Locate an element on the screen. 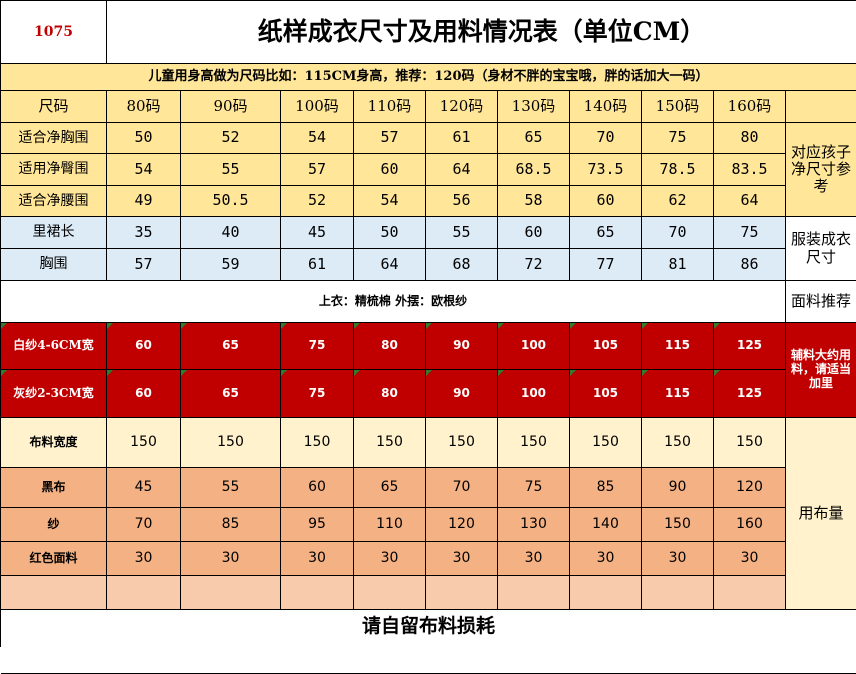 The height and width of the screenshot is (674, 856). table-cell: 78.5 is located at coordinates (678, 170).